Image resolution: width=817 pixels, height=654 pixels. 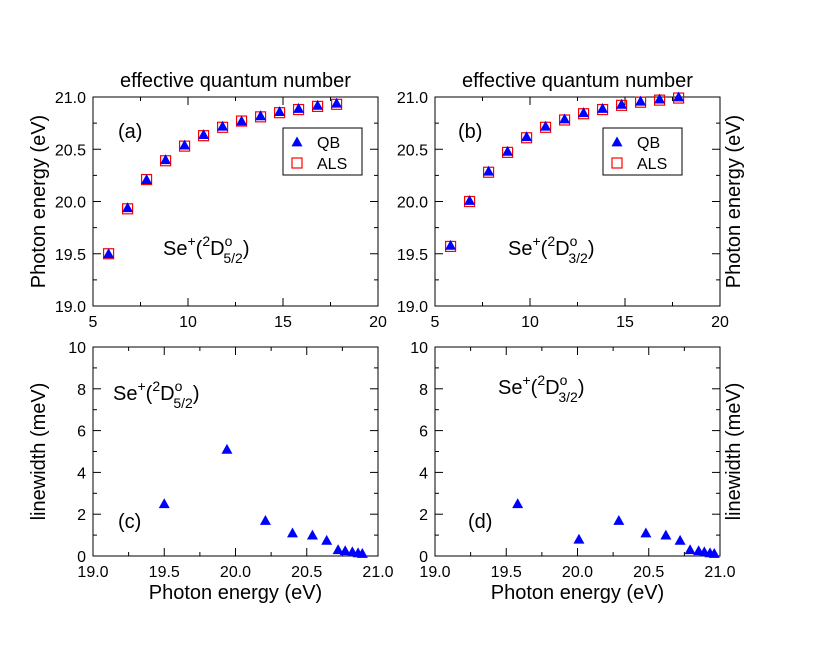 I want to click on x-tick-label: 15, so click(x=283, y=322).